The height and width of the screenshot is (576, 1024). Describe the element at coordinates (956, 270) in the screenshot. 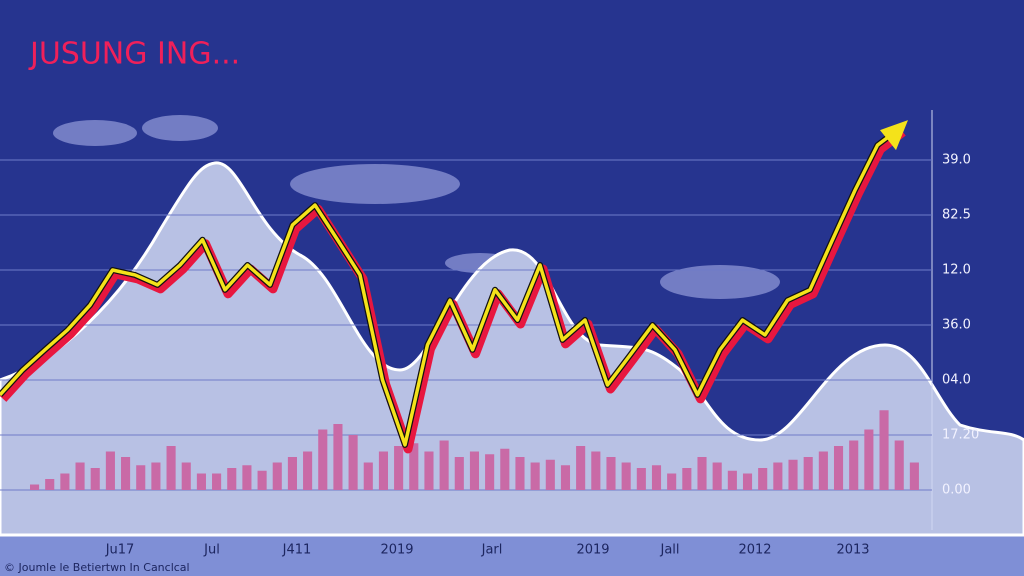

I see `y-tick-label: 12.0` at that location.